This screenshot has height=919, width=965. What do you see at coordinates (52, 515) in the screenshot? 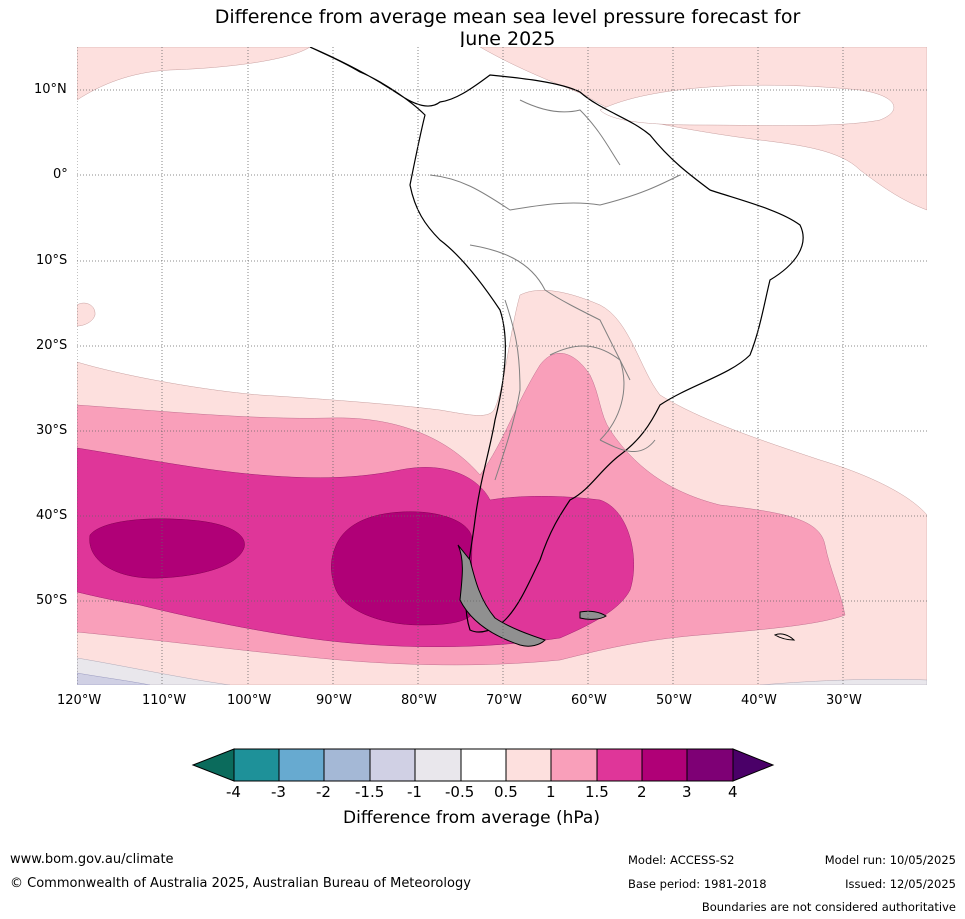
I see `lat-label: 40°S` at bounding box center [52, 515].